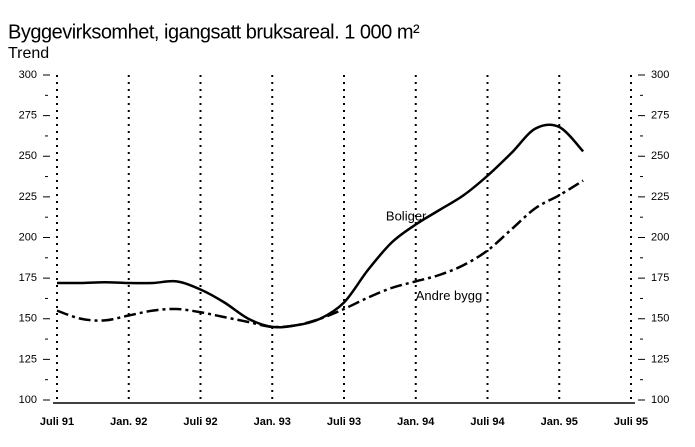 The image size is (695, 447). I want to click on x-tick-label: Juli 94, so click(487, 422).